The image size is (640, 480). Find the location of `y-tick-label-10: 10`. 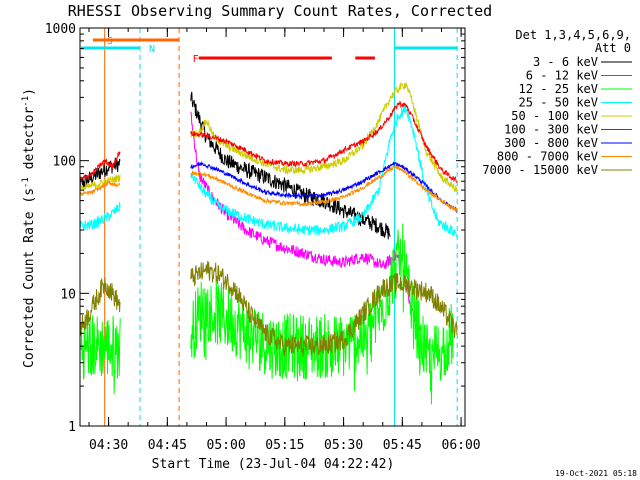

y-tick-label-10: 10 is located at coordinates (68, 294).